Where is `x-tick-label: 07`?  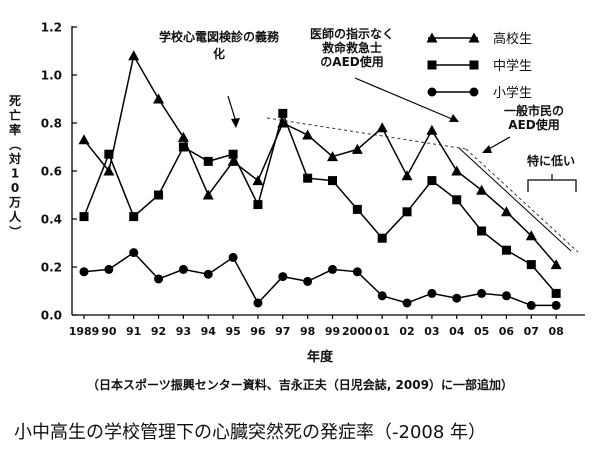
x-tick-label: 07 is located at coordinates (531, 331).